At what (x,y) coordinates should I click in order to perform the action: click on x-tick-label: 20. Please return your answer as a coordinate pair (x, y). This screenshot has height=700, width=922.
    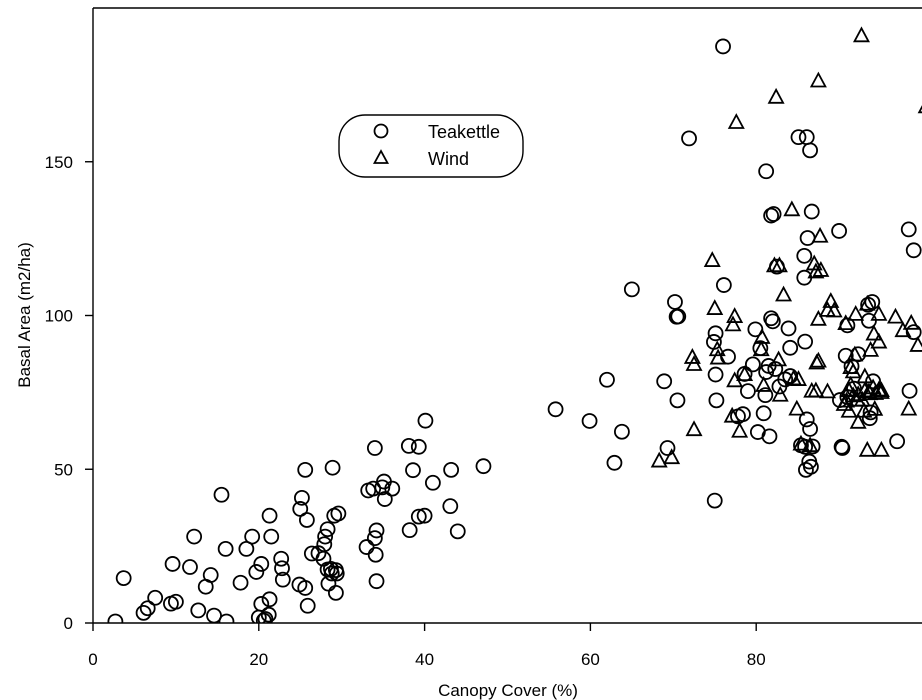
    Looking at the image, I should click on (258, 659).